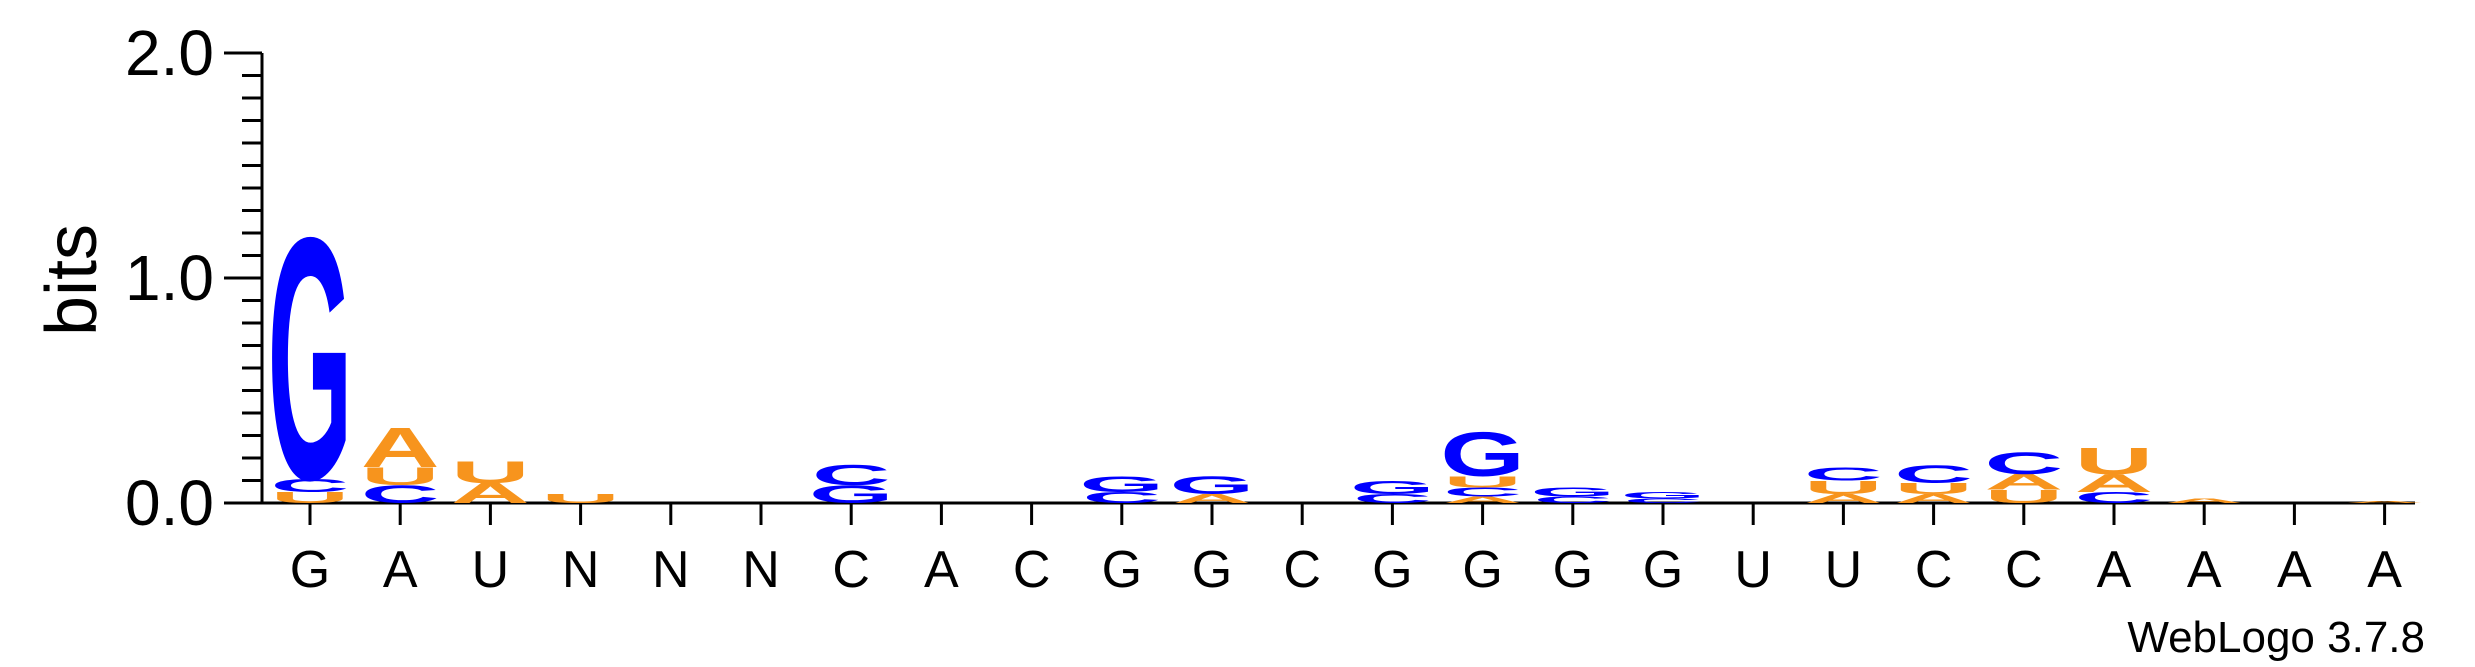  I want to click on y-tick-label: 1.0, so click(169, 278).